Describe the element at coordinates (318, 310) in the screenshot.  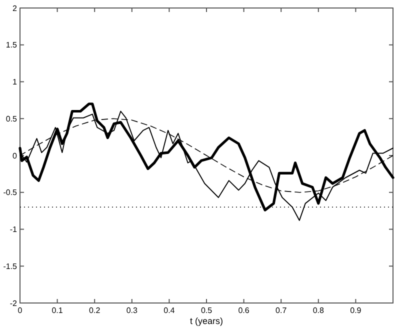
I see `x-tick-label: 0.8` at that location.